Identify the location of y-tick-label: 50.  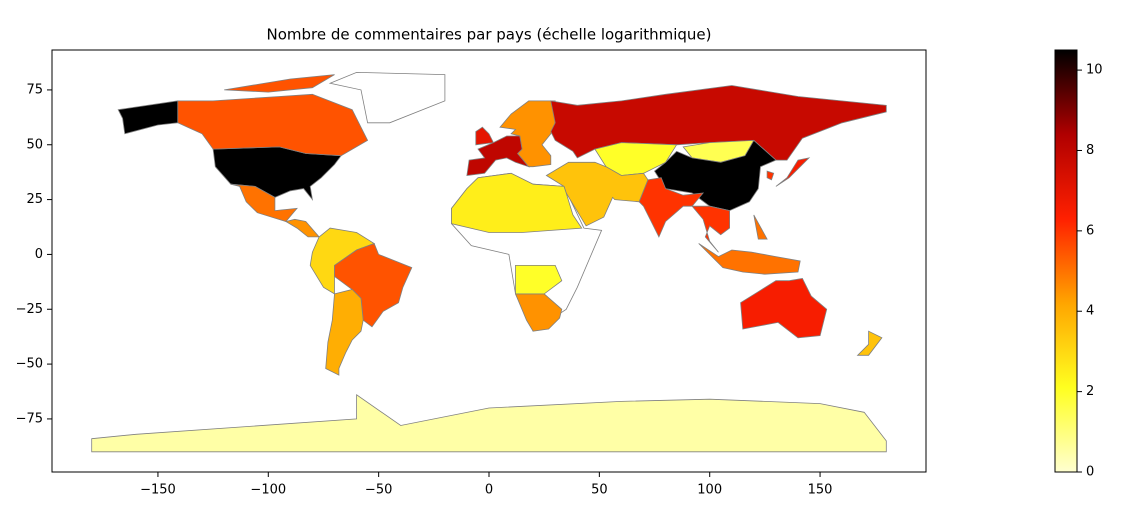
(34, 144).